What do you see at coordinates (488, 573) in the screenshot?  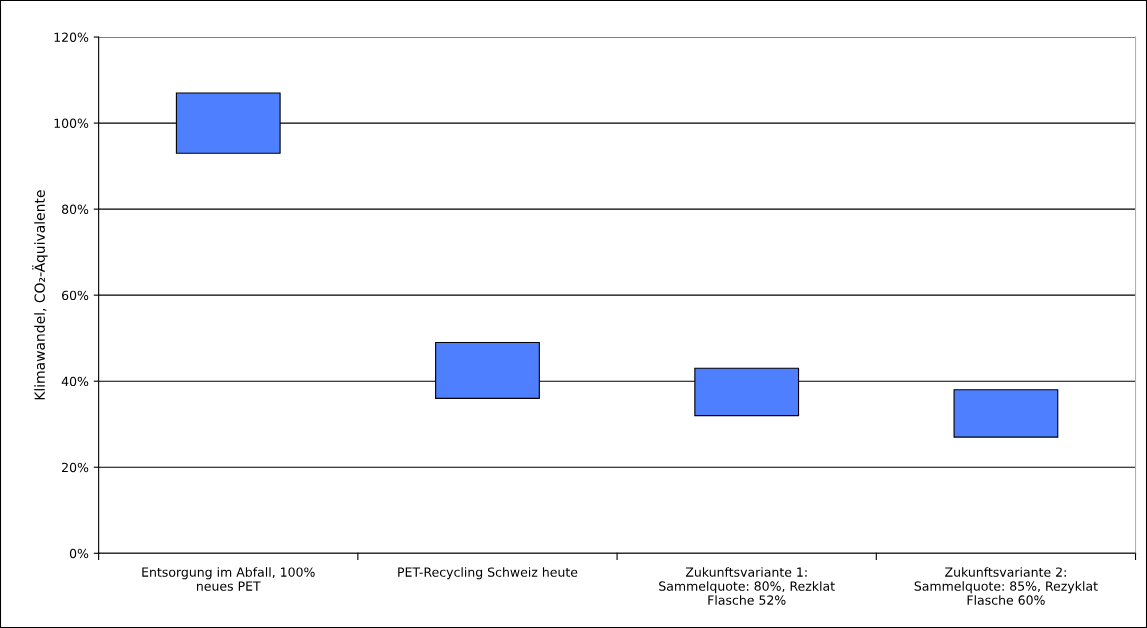 I see `x-tick-label: PET-Recycling Schweiz heute` at bounding box center [488, 573].